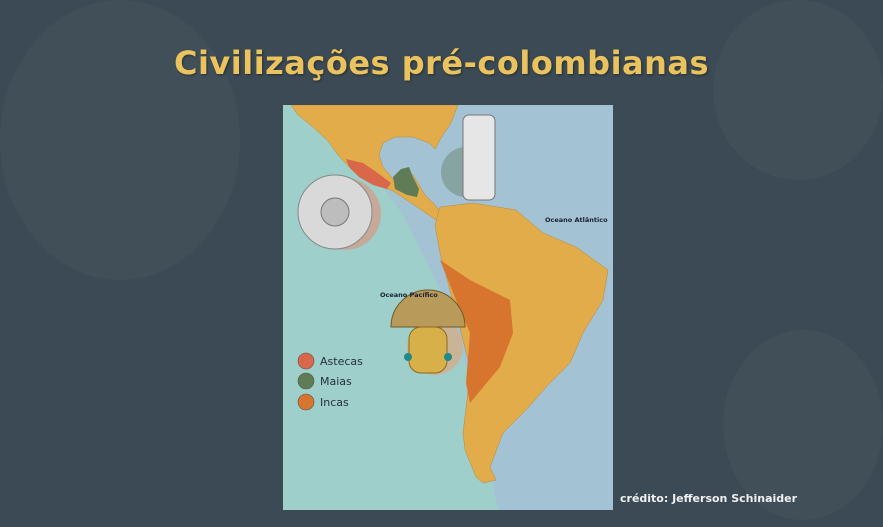 The height and width of the screenshot is (527, 883). I want to click on pacific-ocean-label: Oceano Pacífico, so click(409, 295).